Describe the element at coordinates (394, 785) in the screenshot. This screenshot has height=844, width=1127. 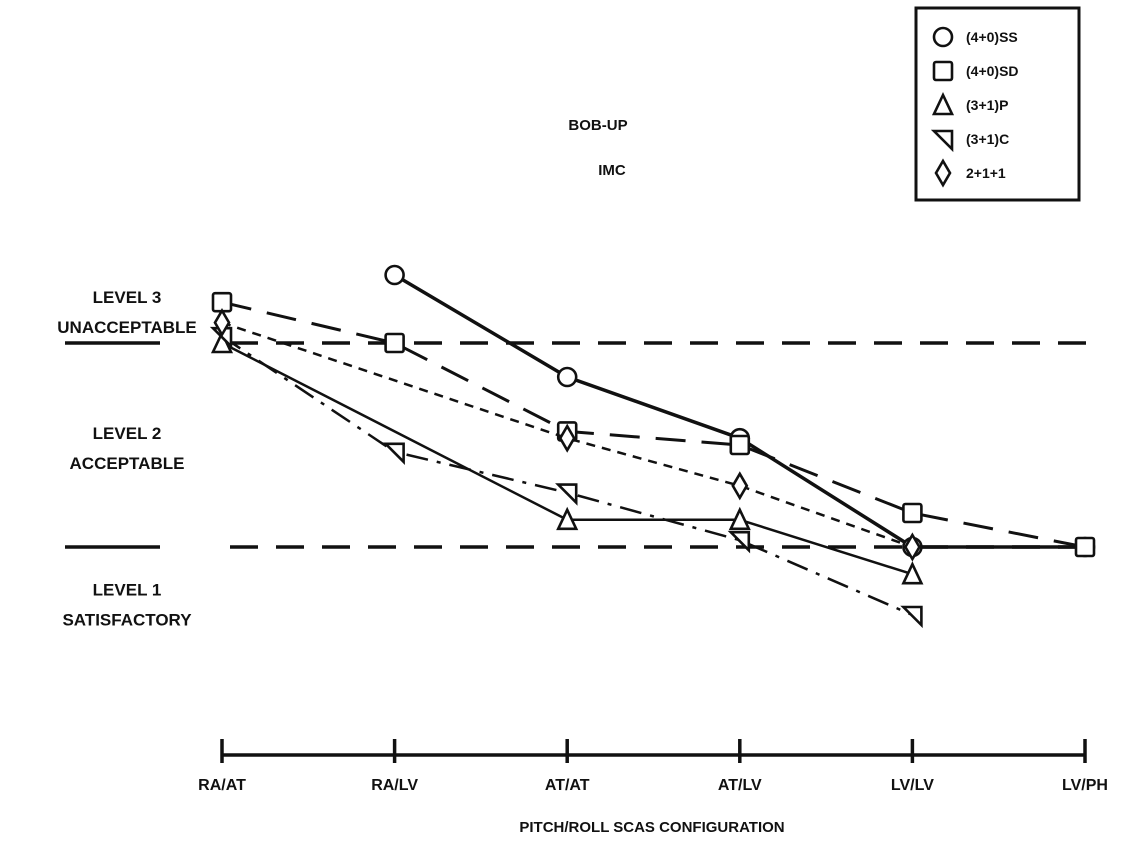
I see `x-tick-label-2: RA/LV` at that location.